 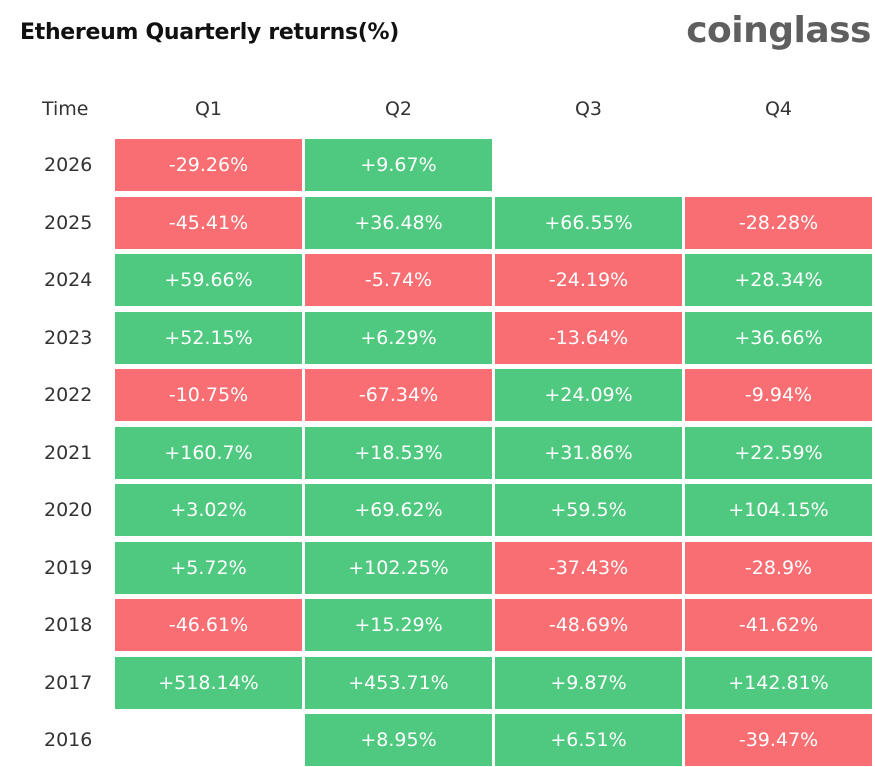 What do you see at coordinates (398, 567) in the screenshot?
I see `return-cell: +102.25%` at bounding box center [398, 567].